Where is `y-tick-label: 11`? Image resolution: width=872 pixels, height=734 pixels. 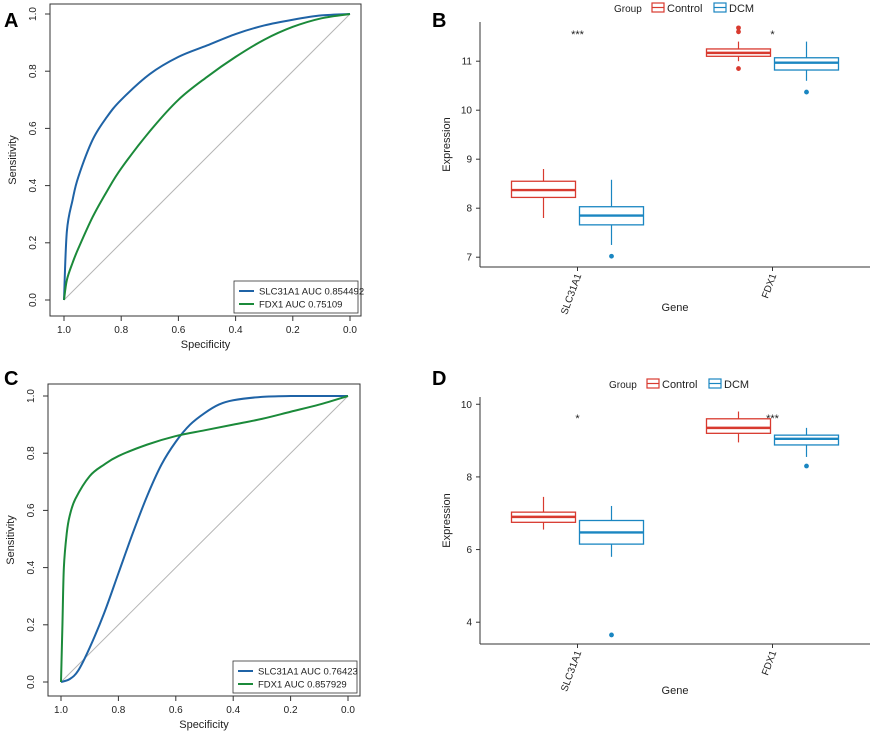
y-tick-label: 11 is located at coordinates (467, 62).